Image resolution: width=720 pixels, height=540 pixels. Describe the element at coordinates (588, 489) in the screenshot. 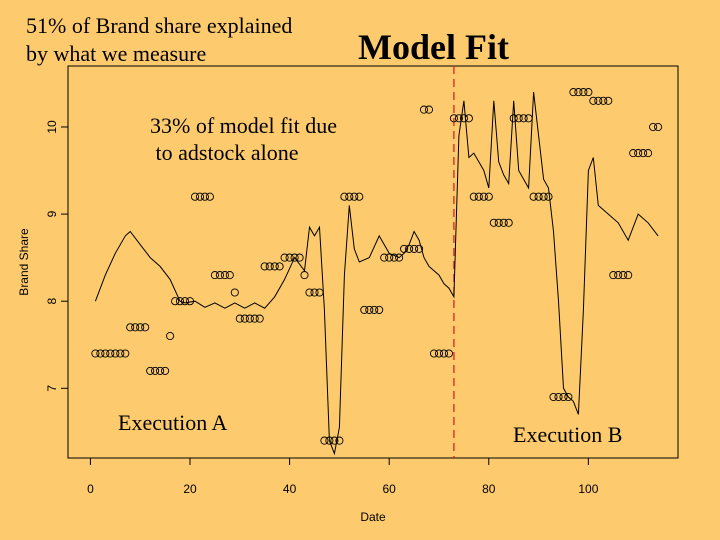

I see `x-tick-label-5: 100` at that location.